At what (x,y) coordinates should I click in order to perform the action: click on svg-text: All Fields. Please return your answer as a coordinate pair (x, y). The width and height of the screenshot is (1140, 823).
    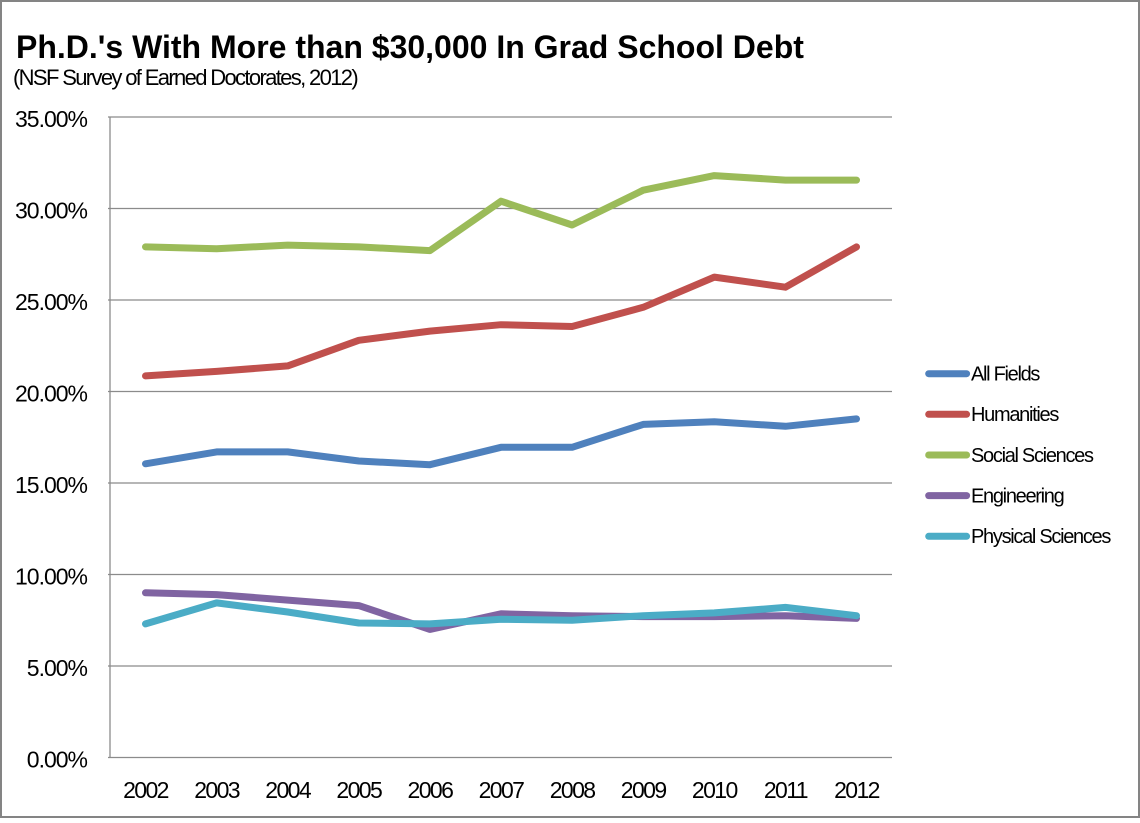
    Looking at the image, I should click on (1005, 375).